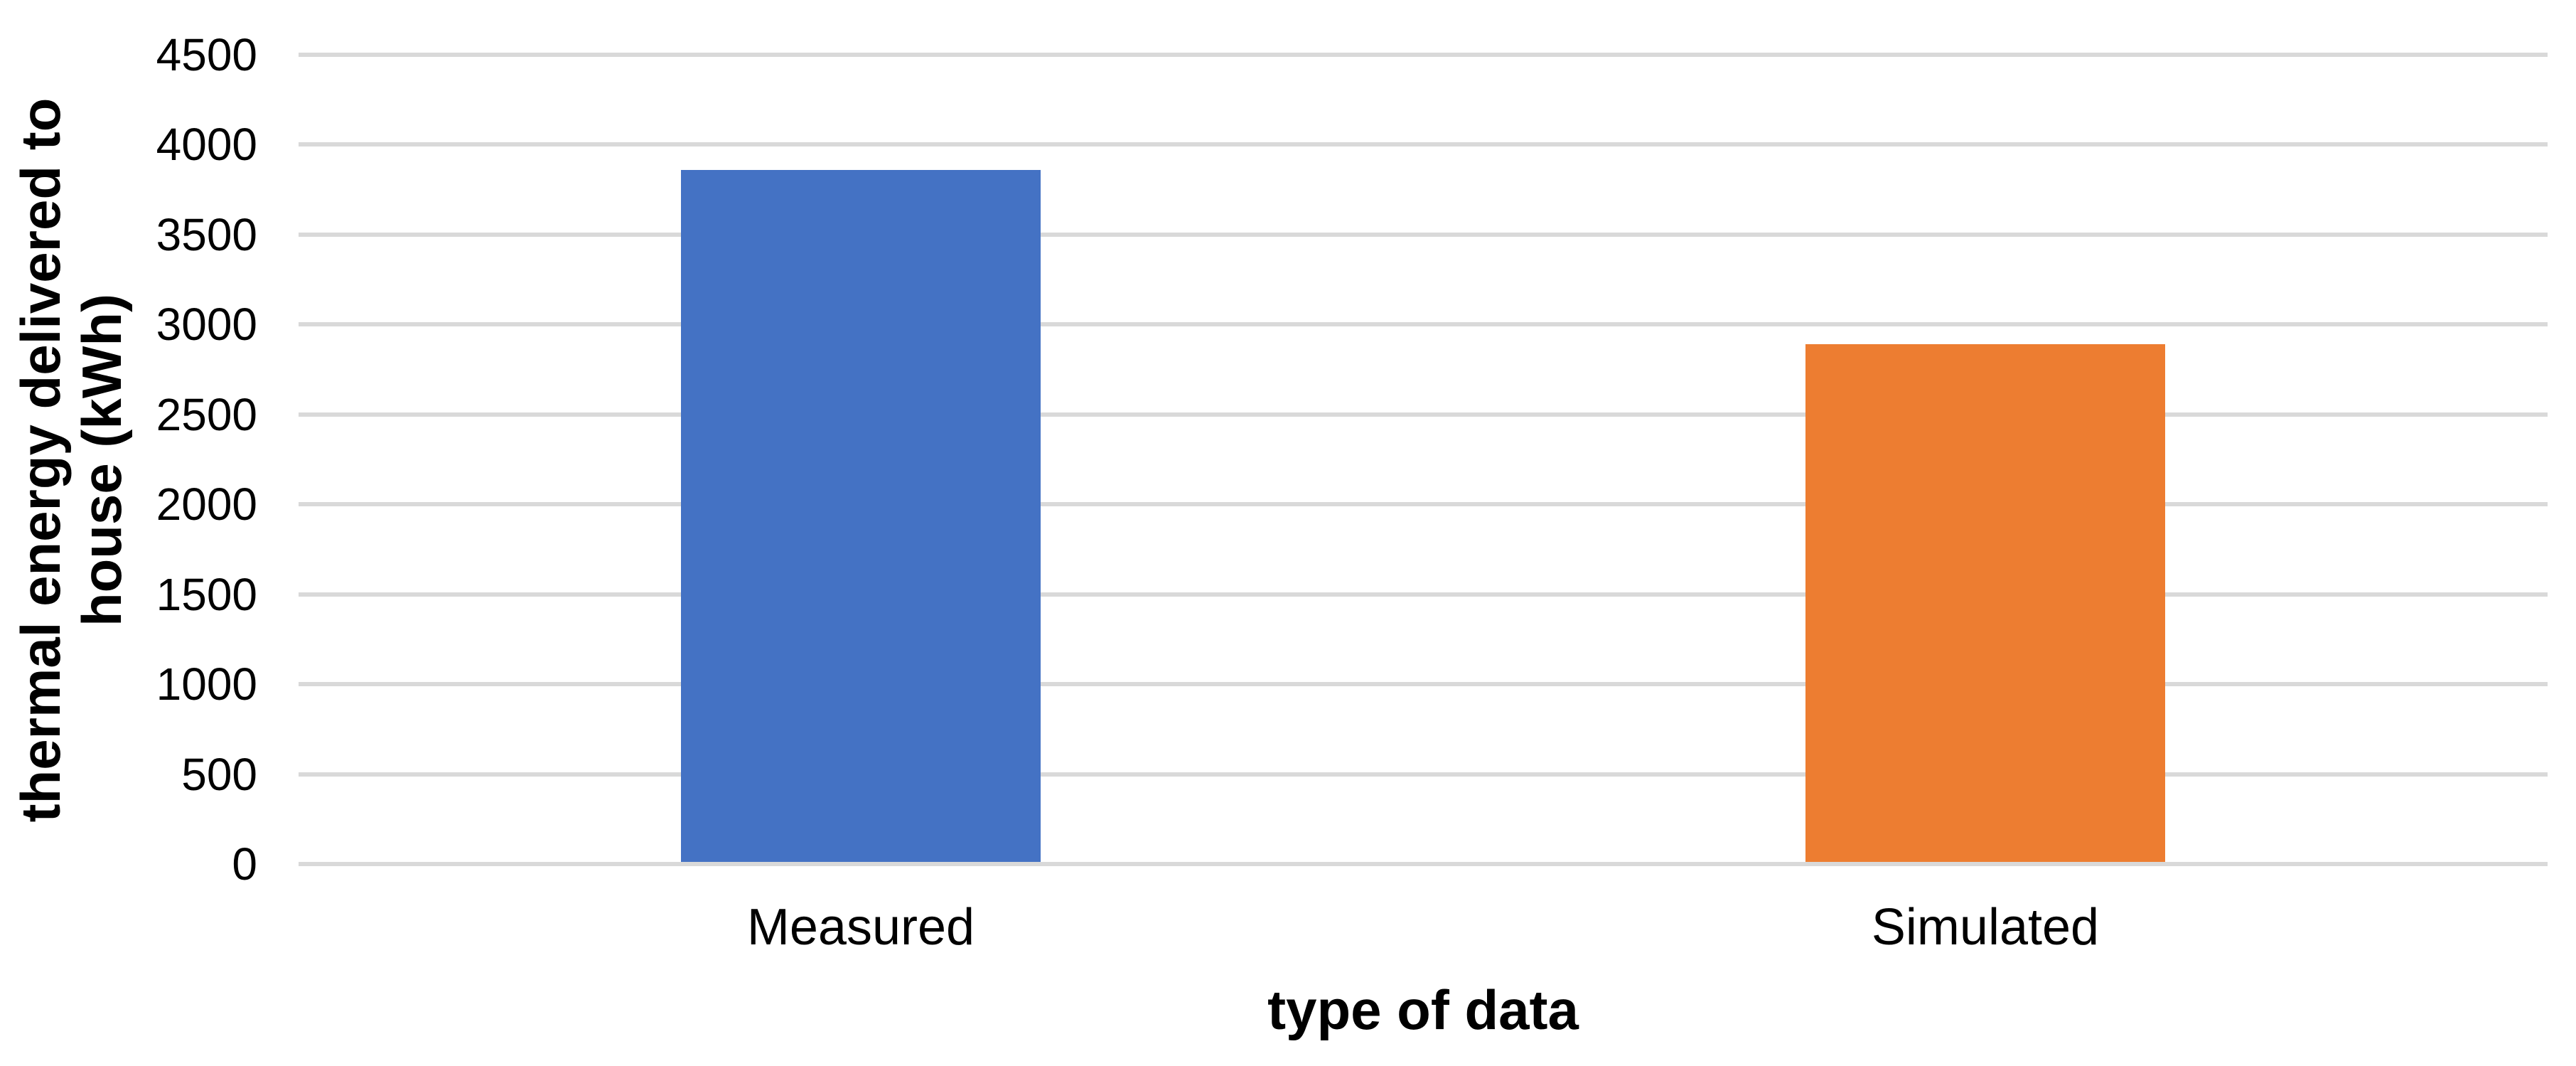  I want to click on y-tick-label-3000: 3000, so click(206, 325).